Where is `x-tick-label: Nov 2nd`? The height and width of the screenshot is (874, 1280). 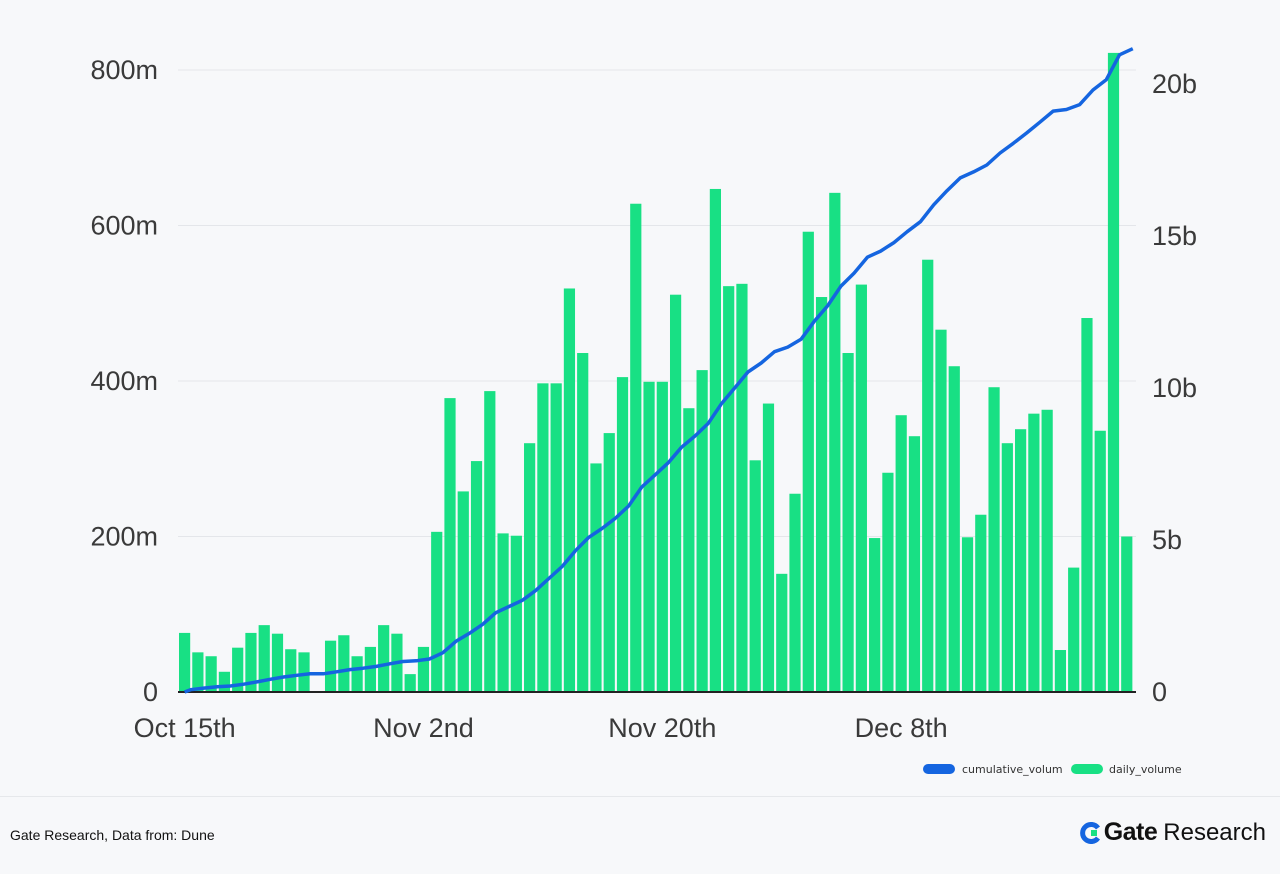 x-tick-label: Nov 2nd is located at coordinates (423, 728).